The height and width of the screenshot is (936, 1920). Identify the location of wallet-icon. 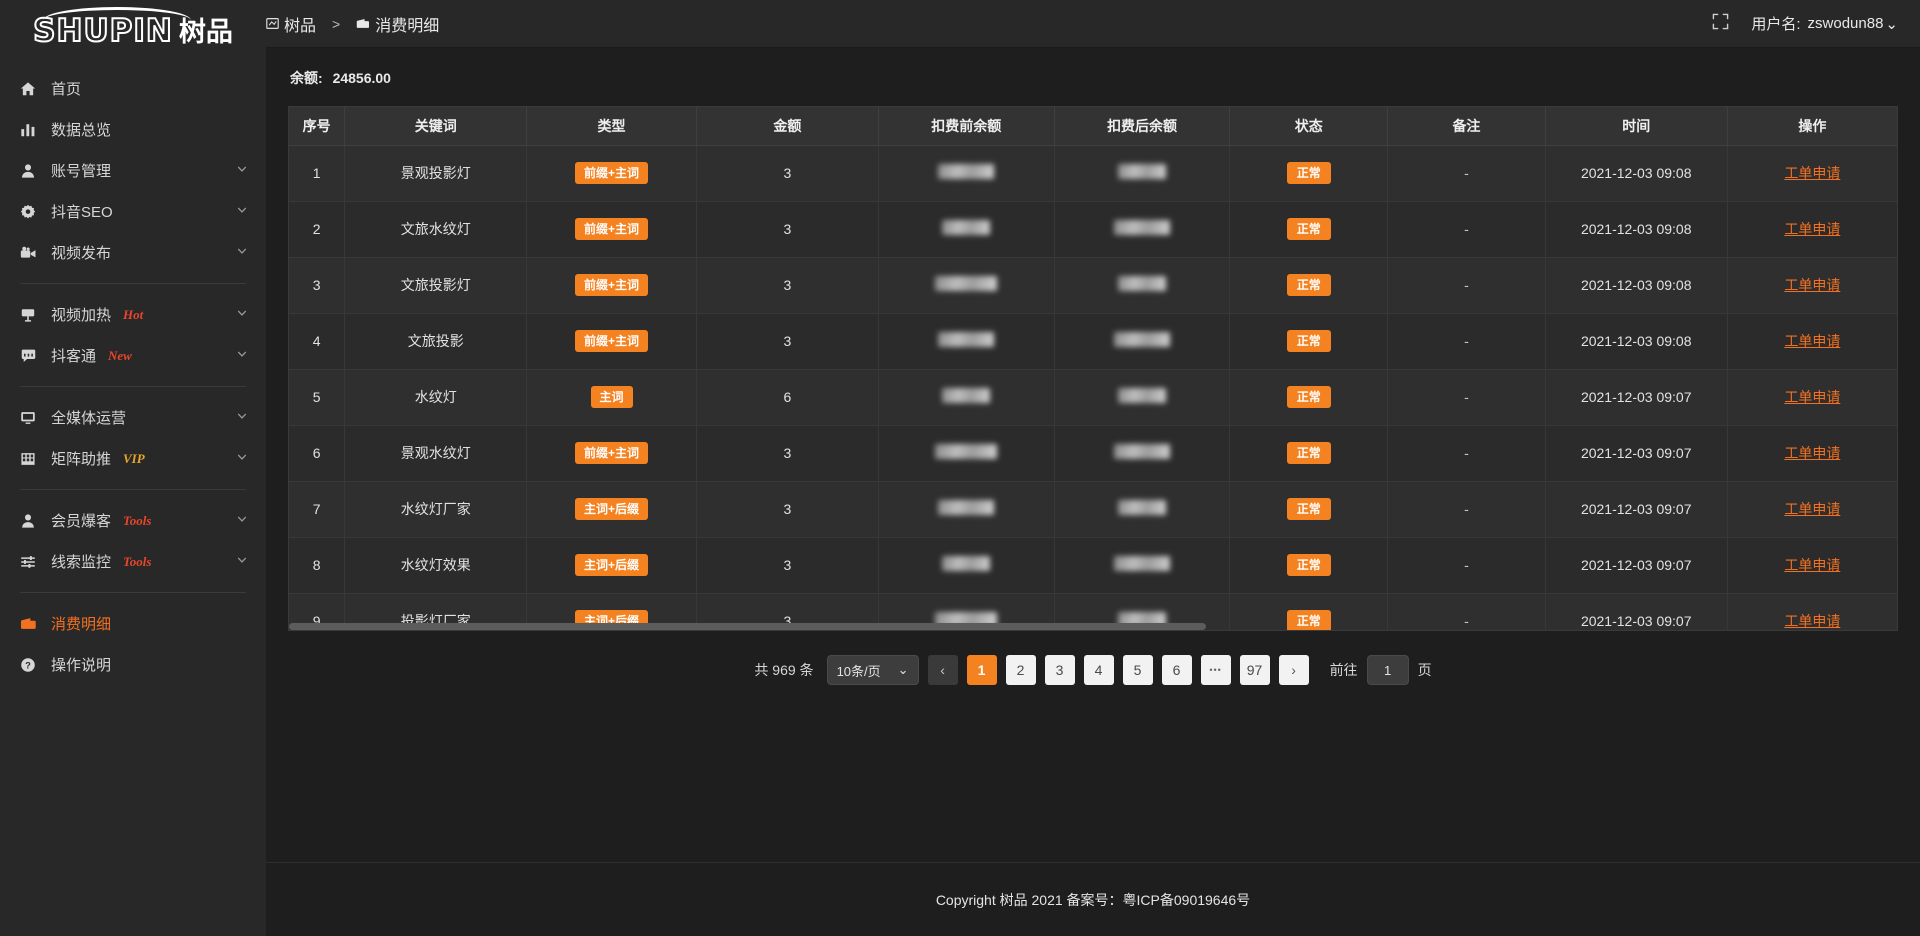
(31, 624).